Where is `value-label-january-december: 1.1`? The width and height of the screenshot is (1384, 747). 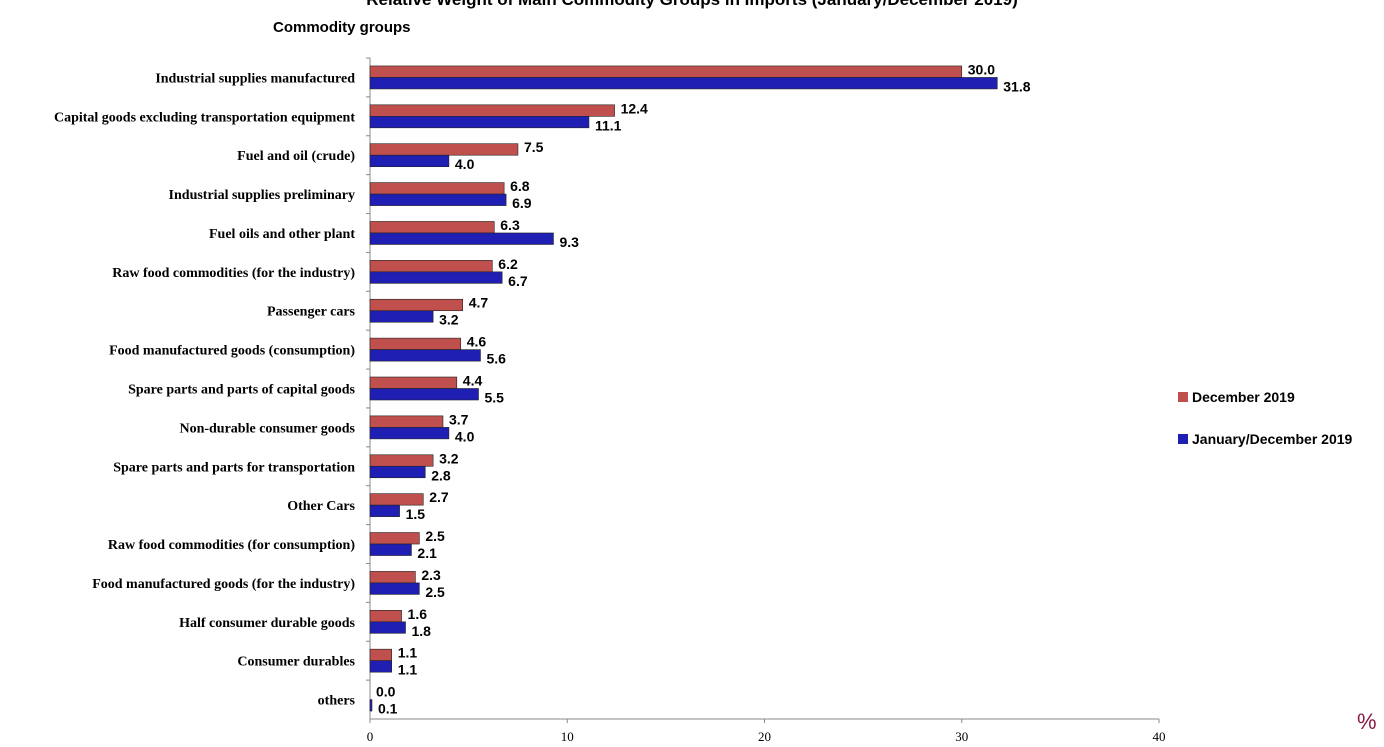
value-label-january-december: 1.1 is located at coordinates (408, 670).